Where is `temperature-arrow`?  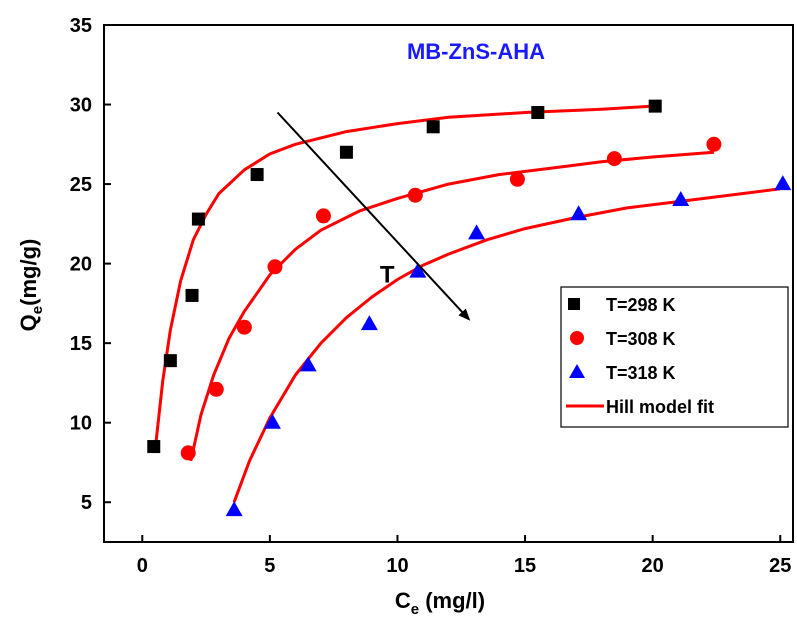 temperature-arrow is located at coordinates (373, 216).